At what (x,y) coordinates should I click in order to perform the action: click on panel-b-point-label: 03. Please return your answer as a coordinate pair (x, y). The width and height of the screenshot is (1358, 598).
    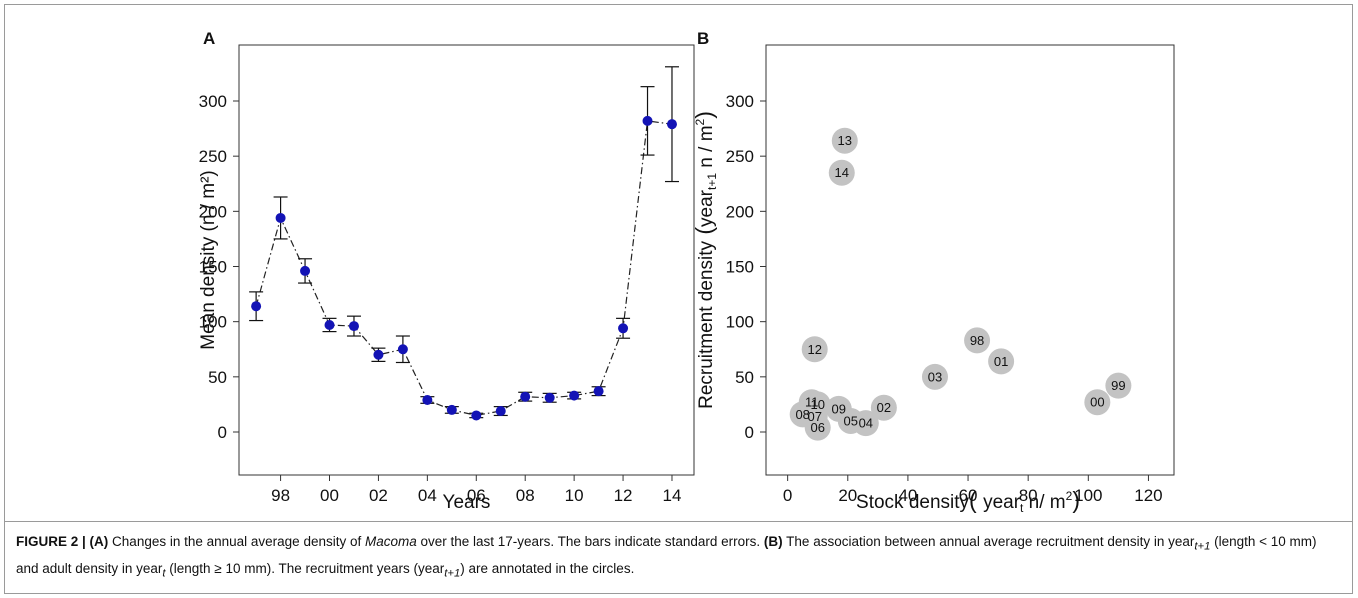
    Looking at the image, I should click on (935, 376).